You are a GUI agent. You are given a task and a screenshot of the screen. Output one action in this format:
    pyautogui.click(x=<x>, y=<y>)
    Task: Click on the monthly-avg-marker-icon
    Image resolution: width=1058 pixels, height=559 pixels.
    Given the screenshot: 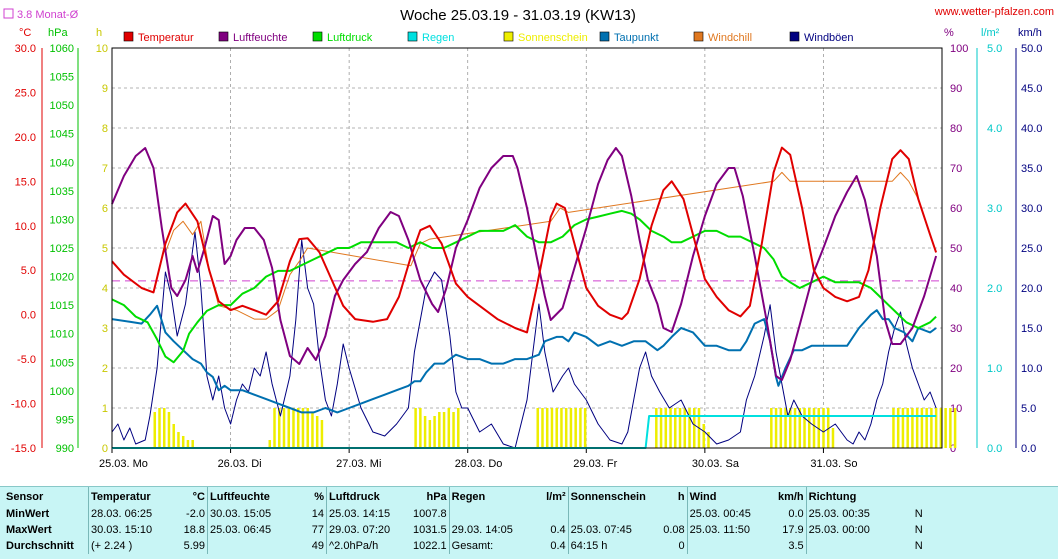 What is the action you would take?
    pyautogui.click(x=8, y=13)
    